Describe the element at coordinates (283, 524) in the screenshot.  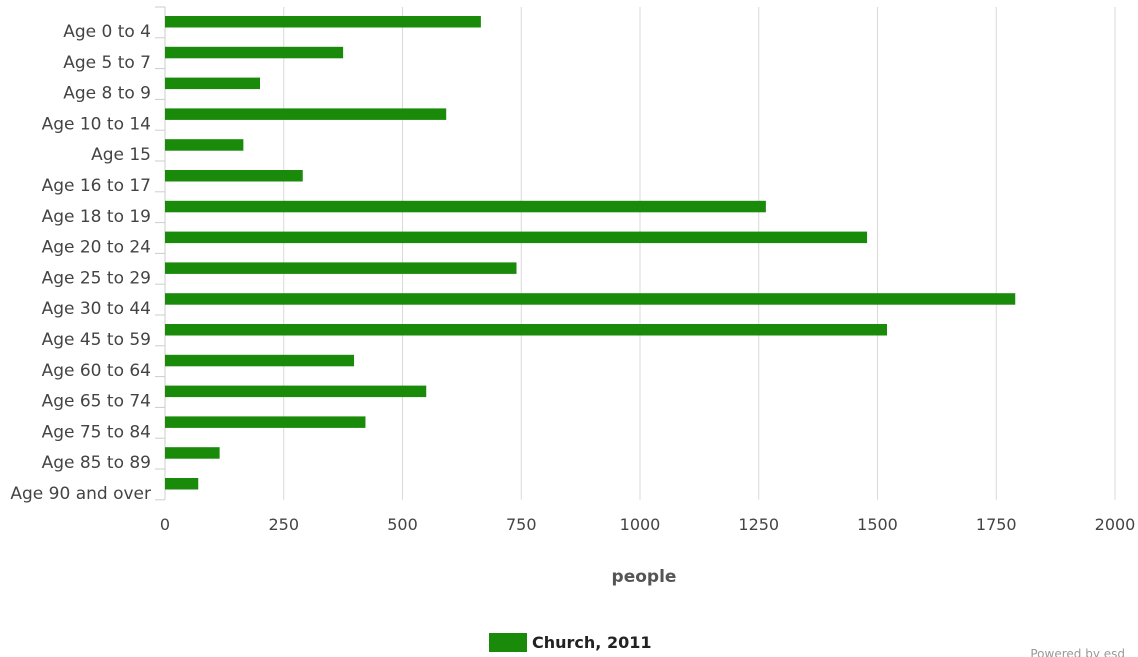
I see `x-tick-label: 250` at that location.